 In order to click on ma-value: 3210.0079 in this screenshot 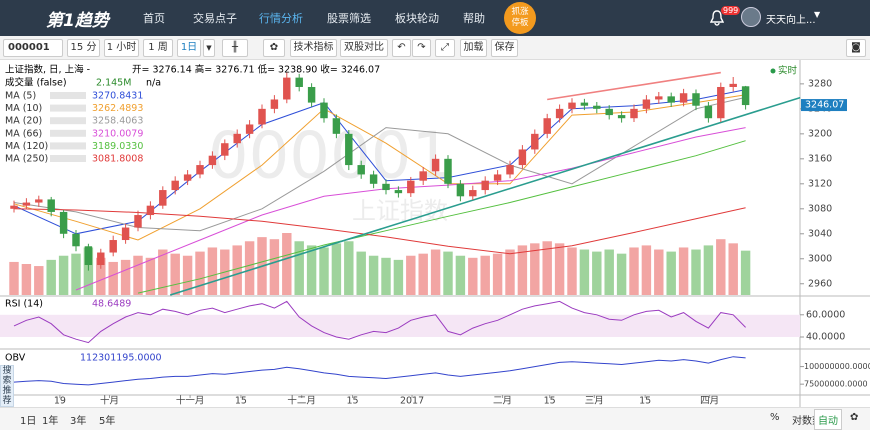, I will do `click(117, 133)`.